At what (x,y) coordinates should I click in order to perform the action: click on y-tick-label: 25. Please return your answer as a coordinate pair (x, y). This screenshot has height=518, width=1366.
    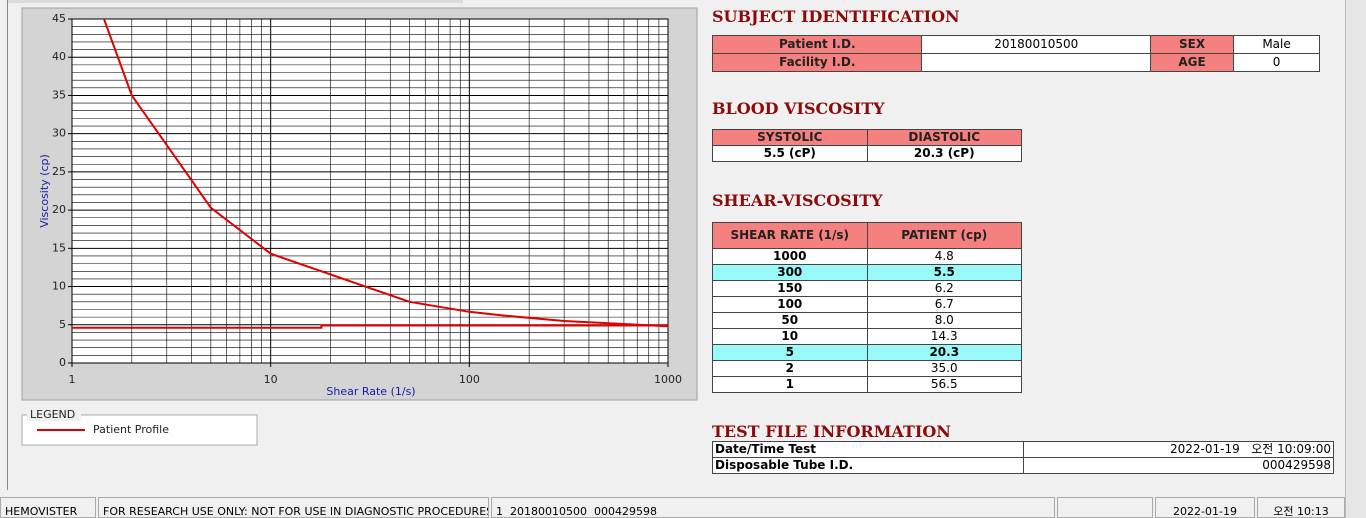
    Looking at the image, I should click on (59, 171).